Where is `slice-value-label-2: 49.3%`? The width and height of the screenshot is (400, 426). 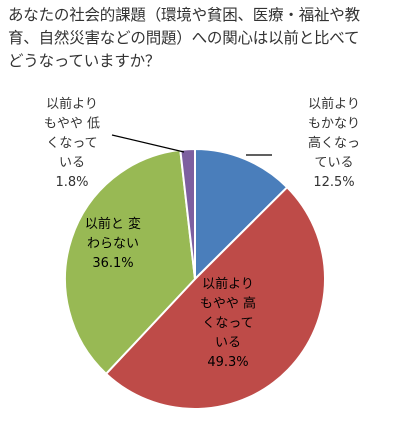 slice-value-label-2: 49.3% is located at coordinates (227, 362).